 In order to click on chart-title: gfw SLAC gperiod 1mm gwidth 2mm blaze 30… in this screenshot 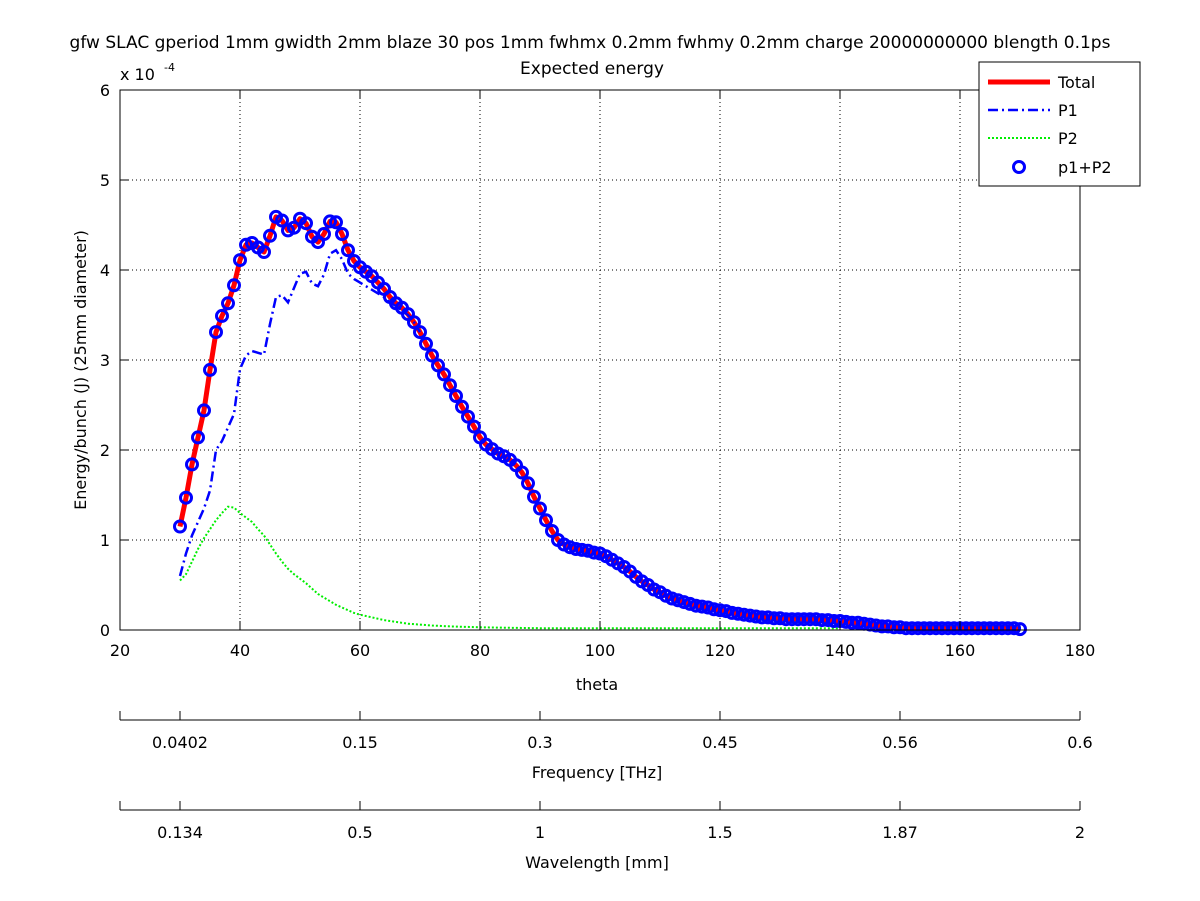, I will do `click(590, 43)`.